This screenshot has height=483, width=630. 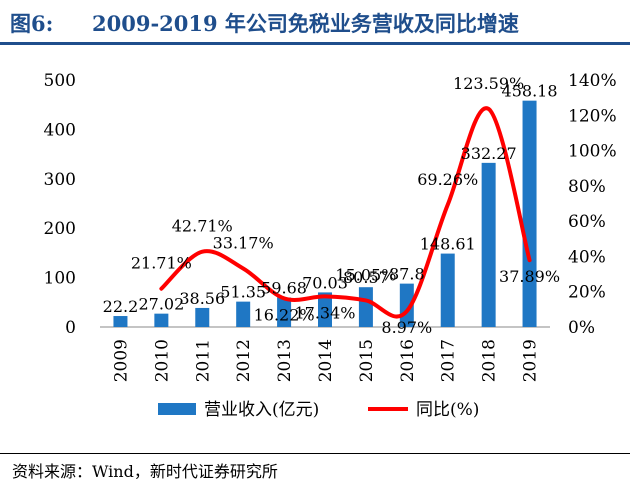 What do you see at coordinates (121, 360) in the screenshot?
I see `x-tick-label: 2009` at bounding box center [121, 360].